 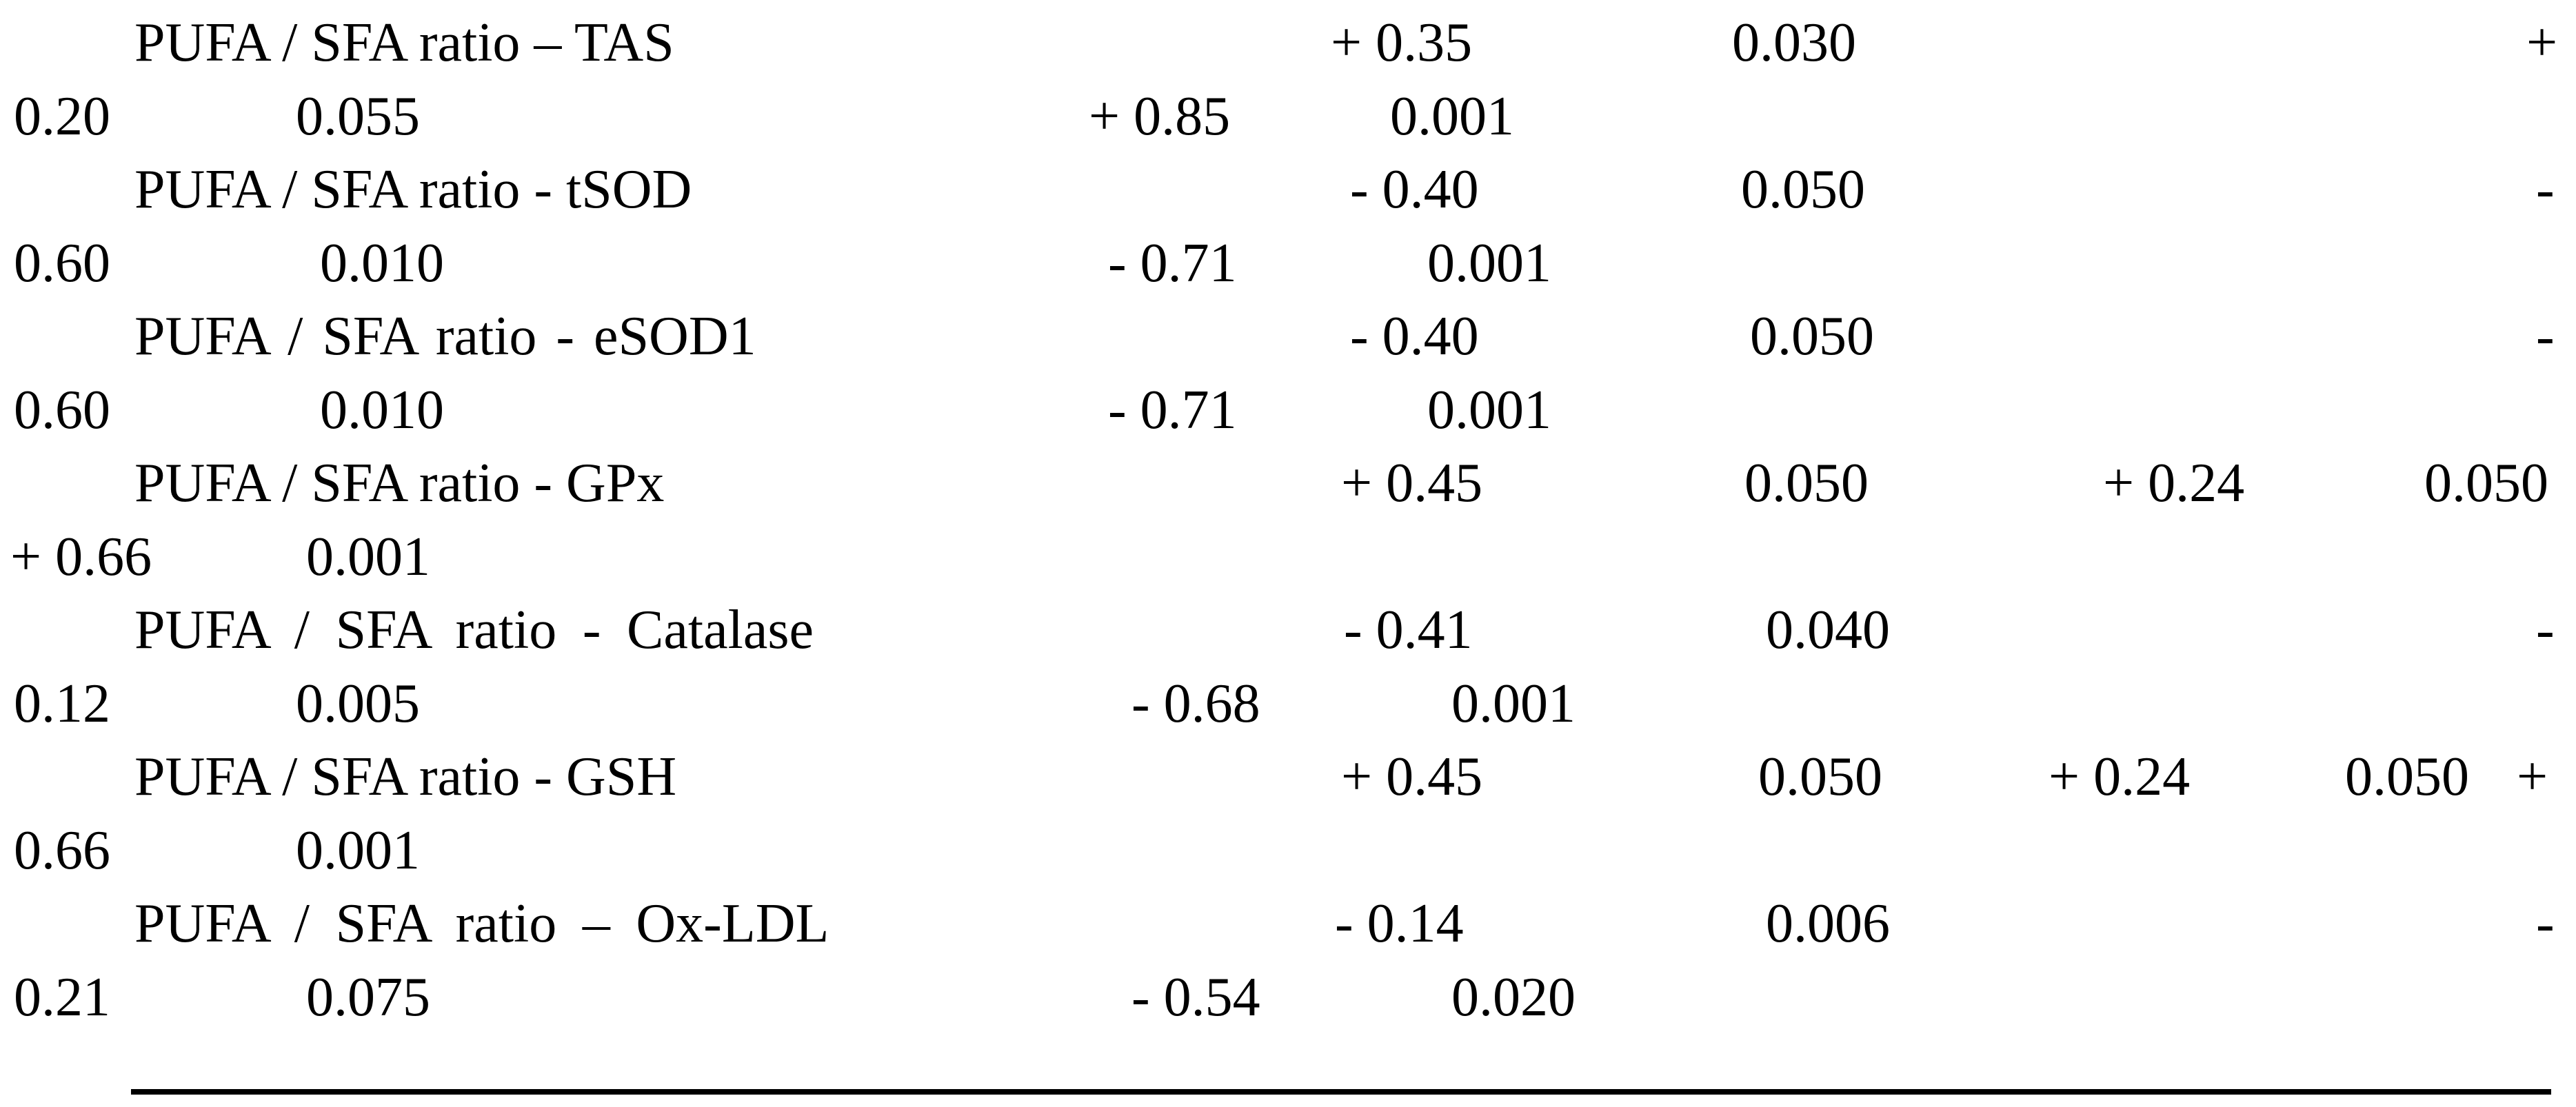 I want to click on table-row-line: PUFA / SFA ratio - eSOD1 - 0.40 0.050 -, so click(x=1288, y=339).